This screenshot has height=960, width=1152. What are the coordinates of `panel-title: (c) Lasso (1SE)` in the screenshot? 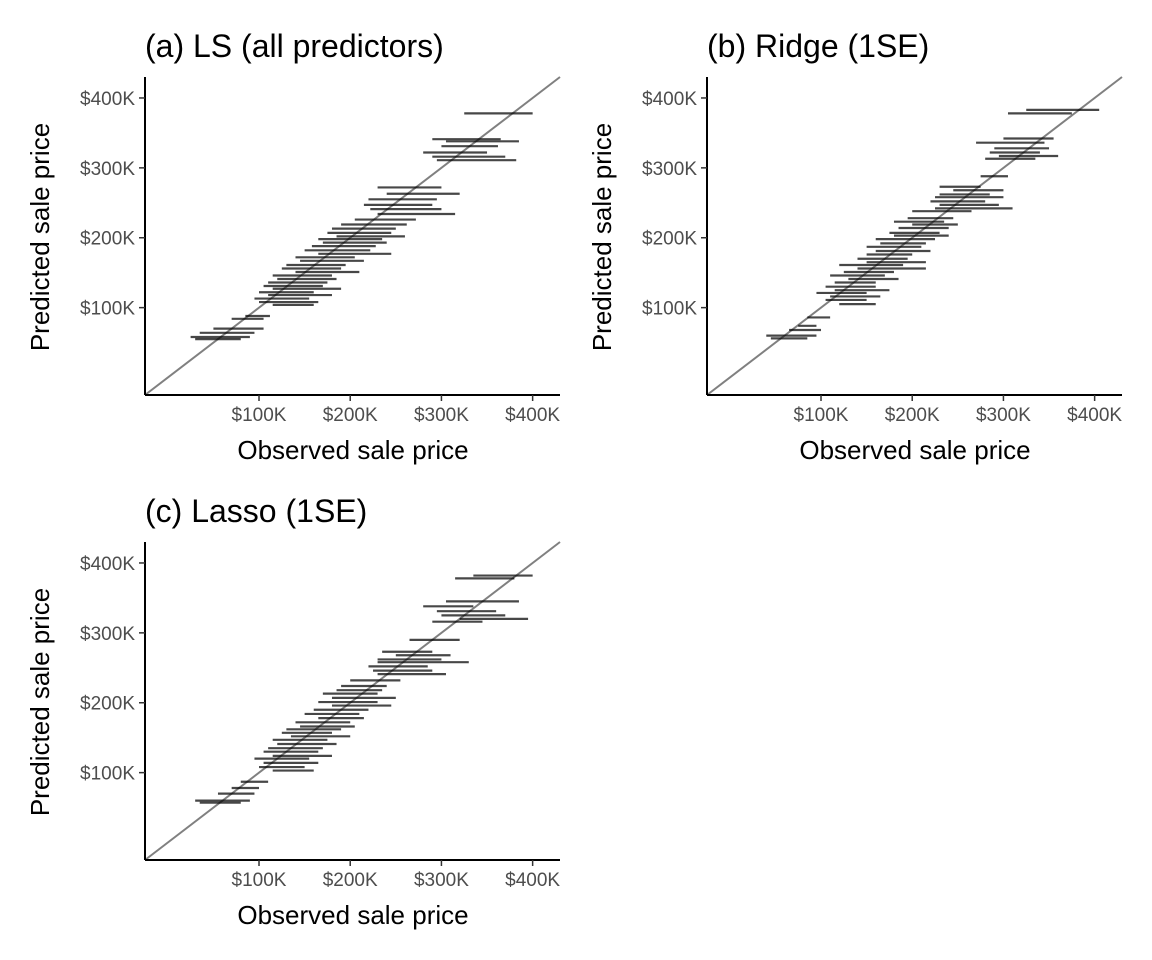 It's located at (256, 511).